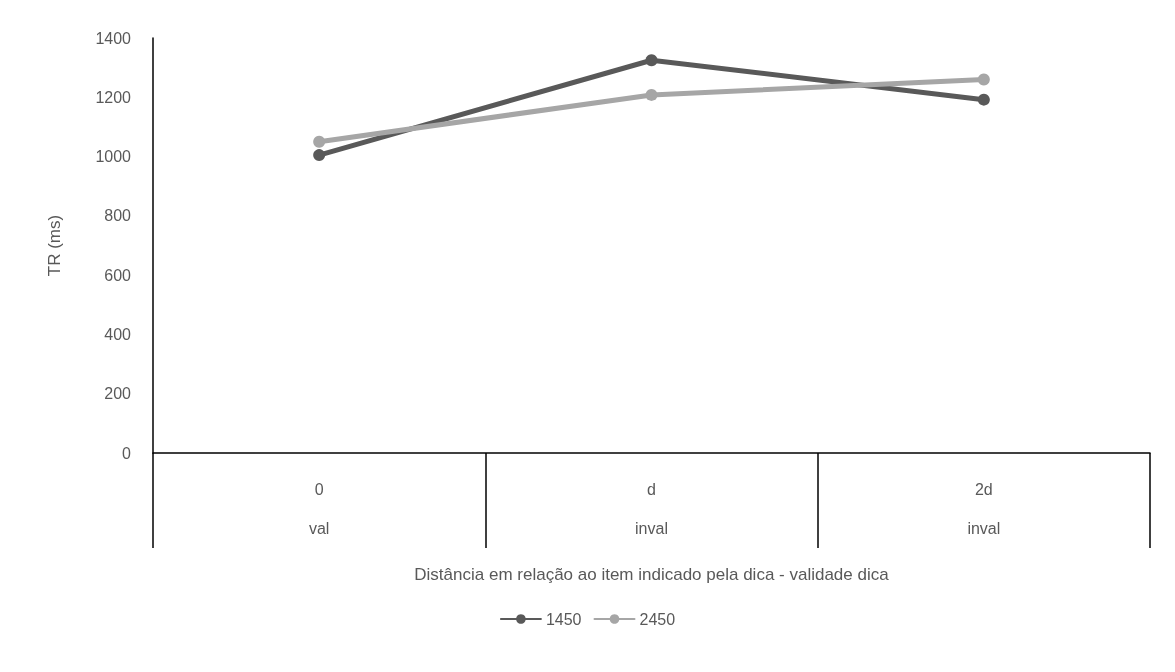  What do you see at coordinates (983, 489) in the screenshot?
I see `x-tick-label: 2d` at bounding box center [983, 489].